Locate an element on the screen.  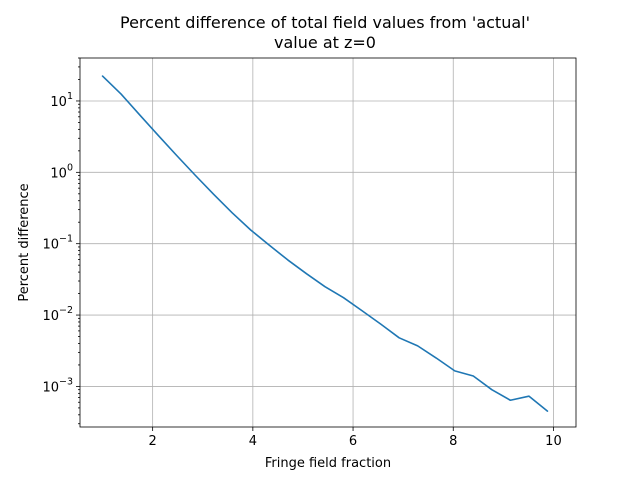
y-axis-label: Percent difference is located at coordinates (24, 242).